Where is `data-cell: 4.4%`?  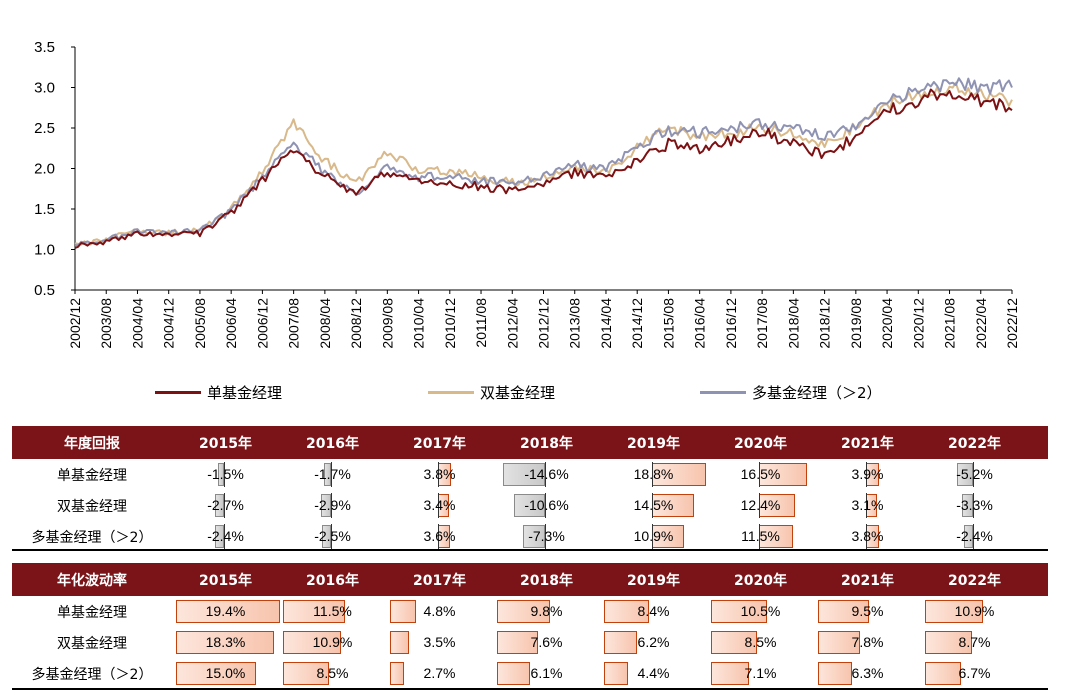 data-cell: 4.4% is located at coordinates (653, 673).